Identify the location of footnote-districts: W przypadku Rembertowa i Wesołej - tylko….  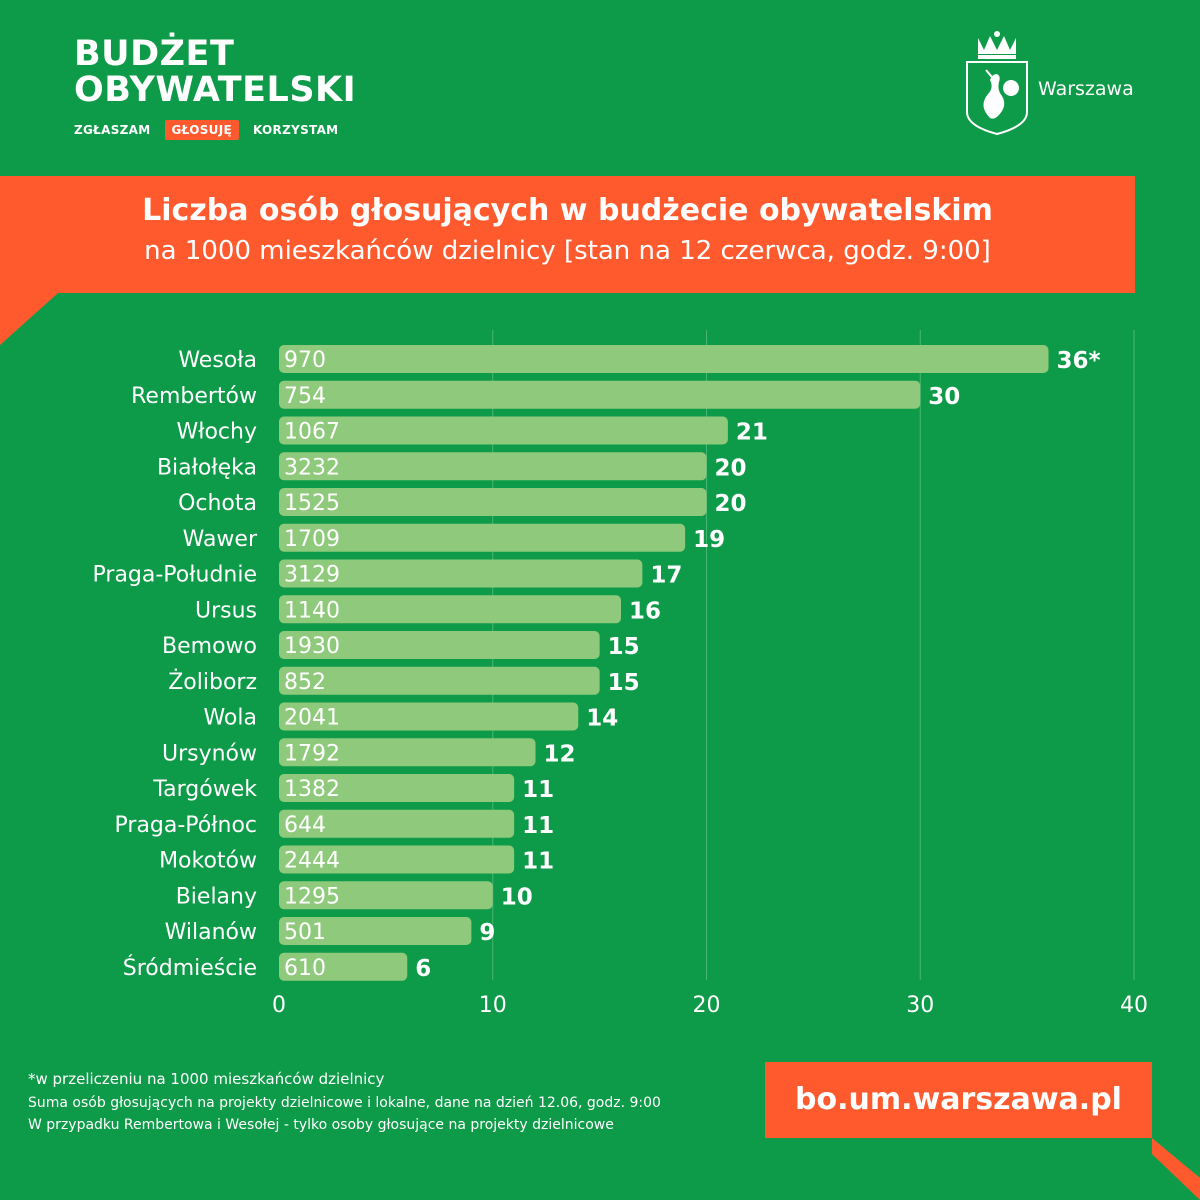
(321, 1125).